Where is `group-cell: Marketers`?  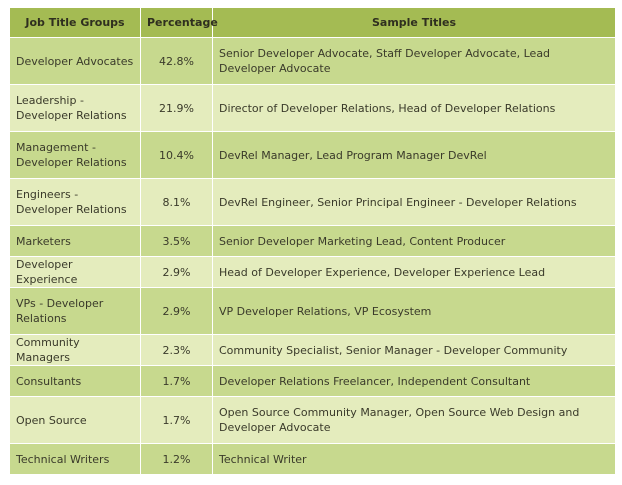 group-cell: Marketers is located at coordinates (75, 241).